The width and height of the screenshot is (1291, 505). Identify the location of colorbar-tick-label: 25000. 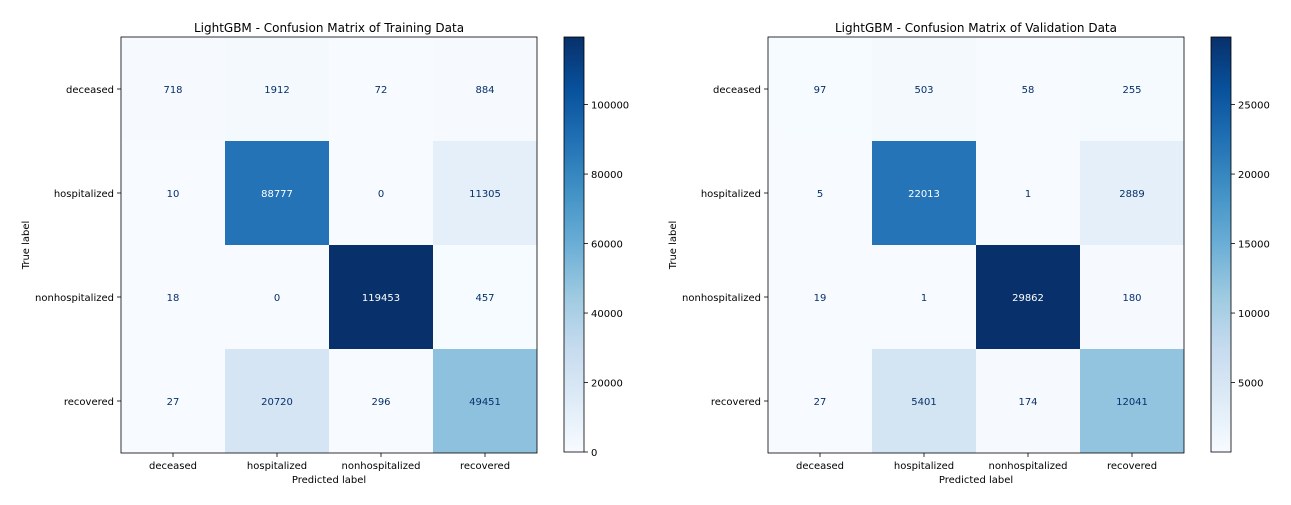
(1254, 106).